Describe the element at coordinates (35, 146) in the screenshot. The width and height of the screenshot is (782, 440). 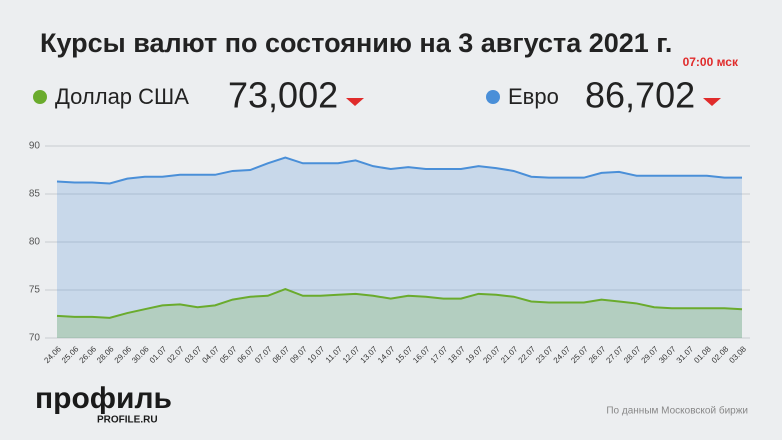
I see `y-tick-label: 90` at that location.